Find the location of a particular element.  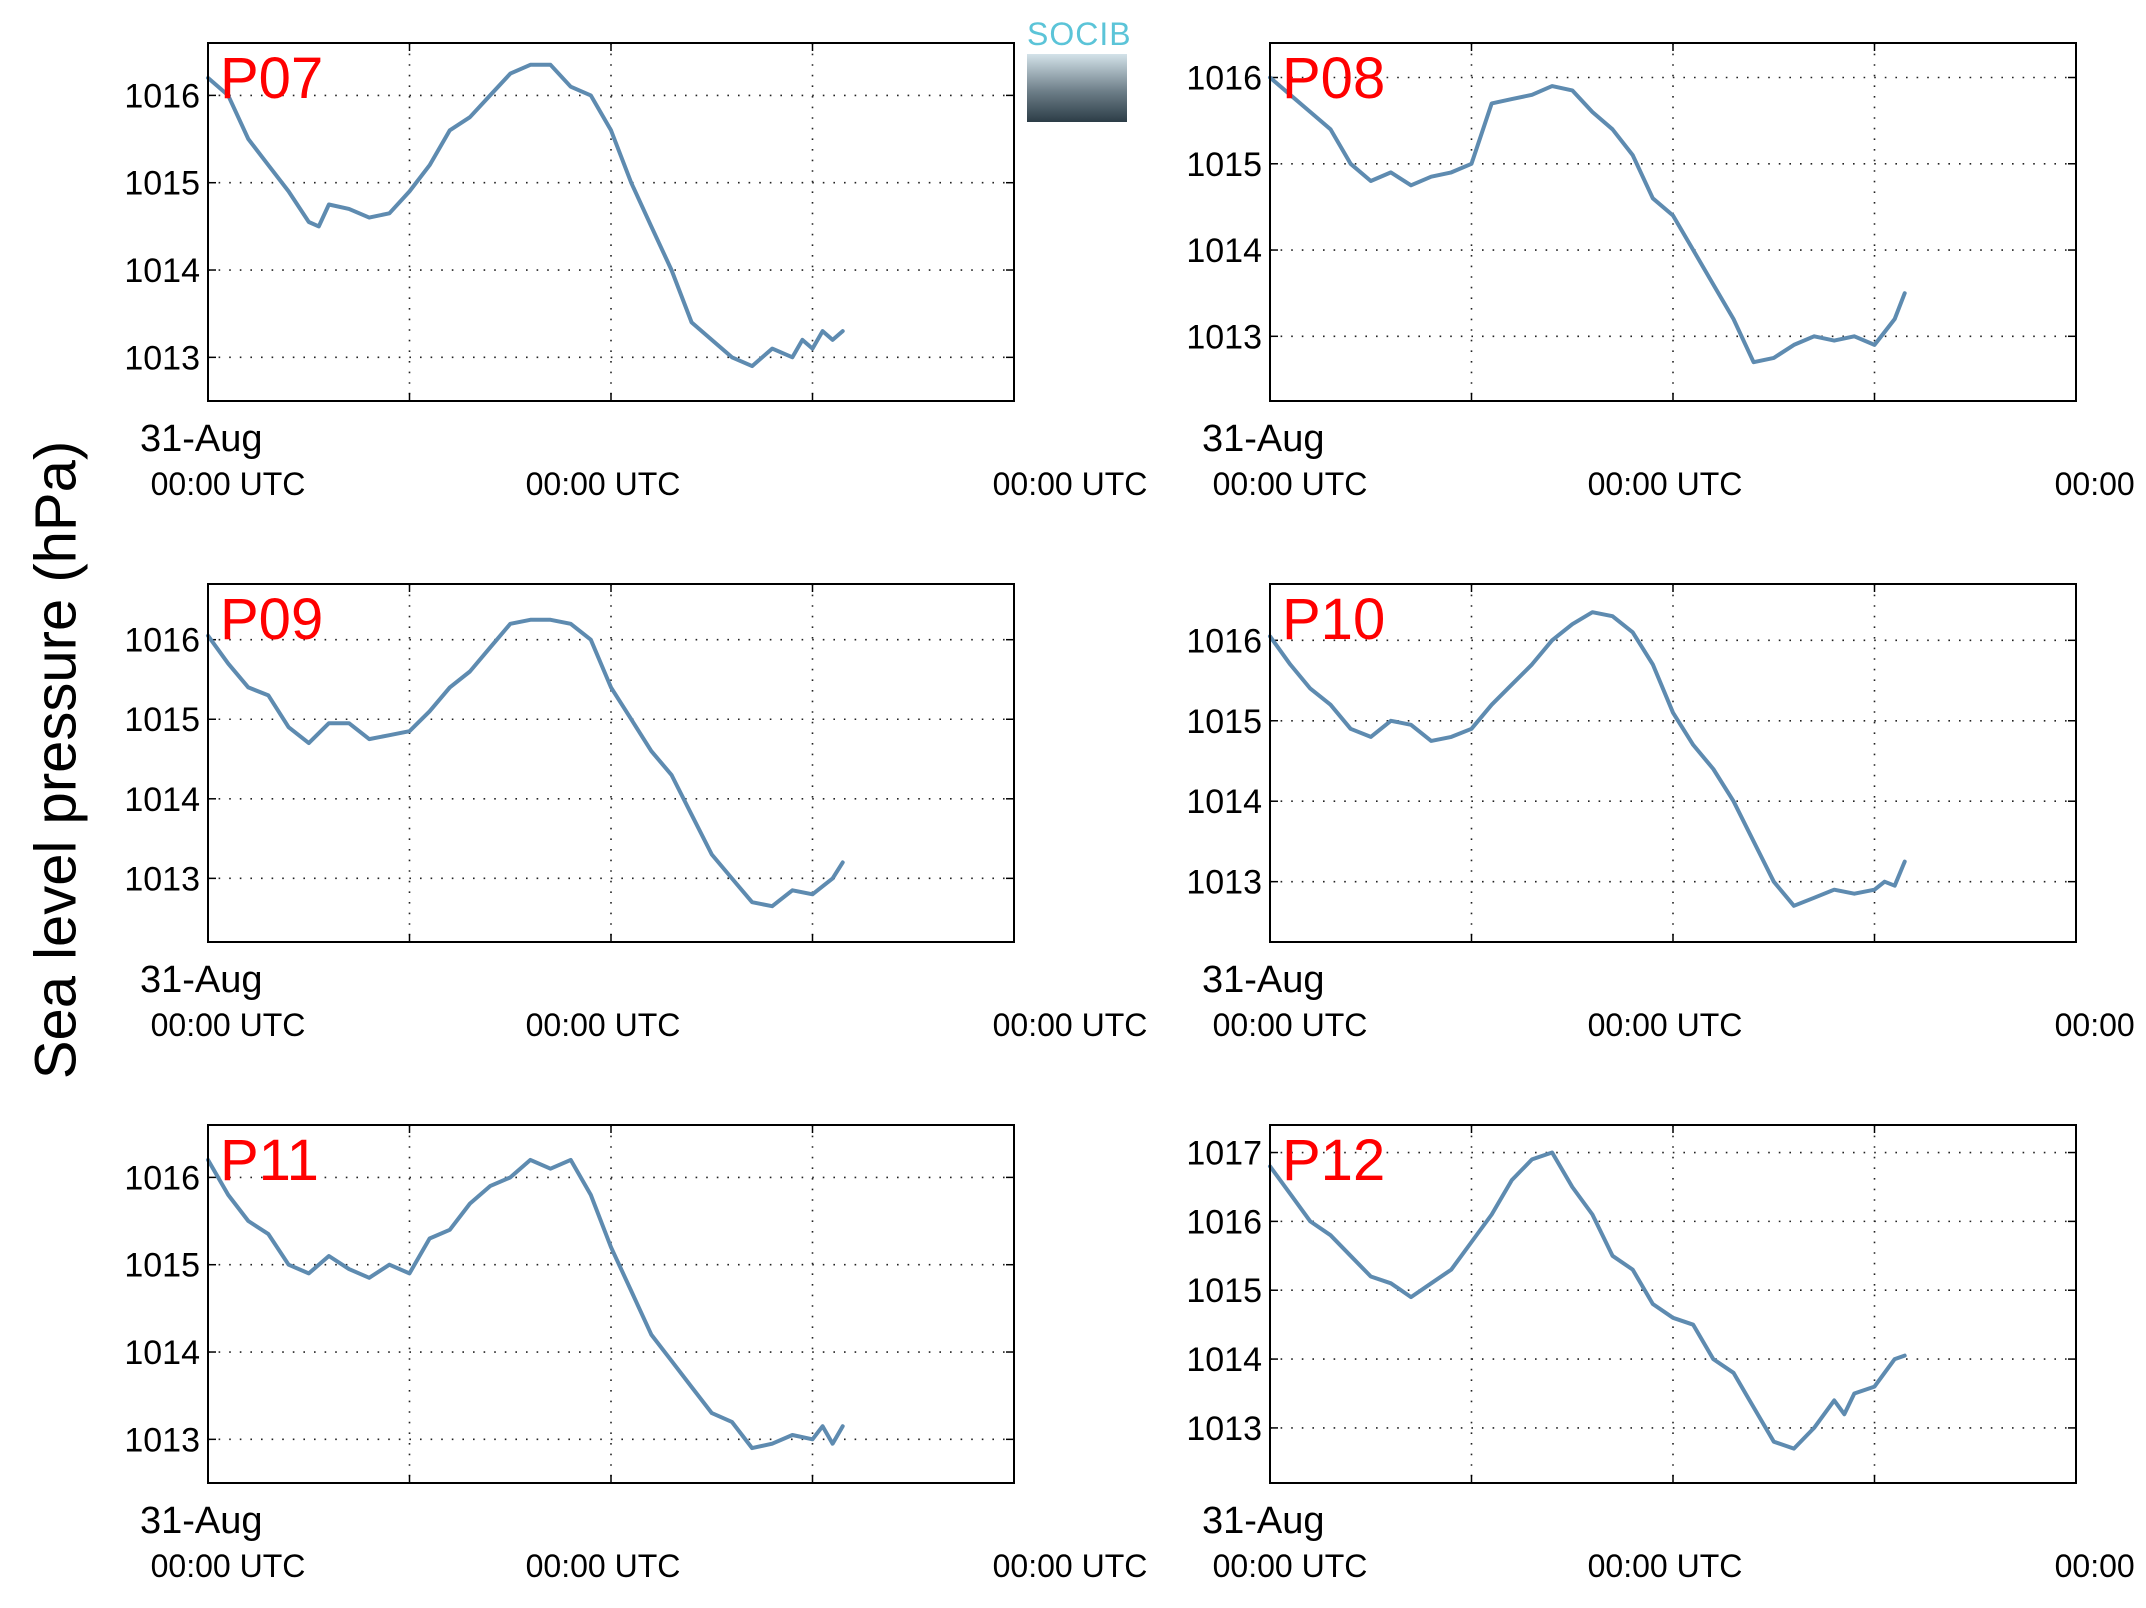

socib-logo: SOCIB is located at coordinates (1079, 69).